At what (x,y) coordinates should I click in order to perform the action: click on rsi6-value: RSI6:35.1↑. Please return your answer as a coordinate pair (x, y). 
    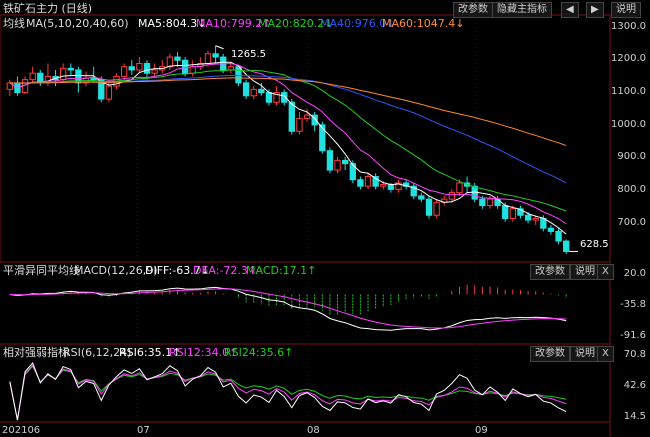
    Looking at the image, I should click on (150, 352).